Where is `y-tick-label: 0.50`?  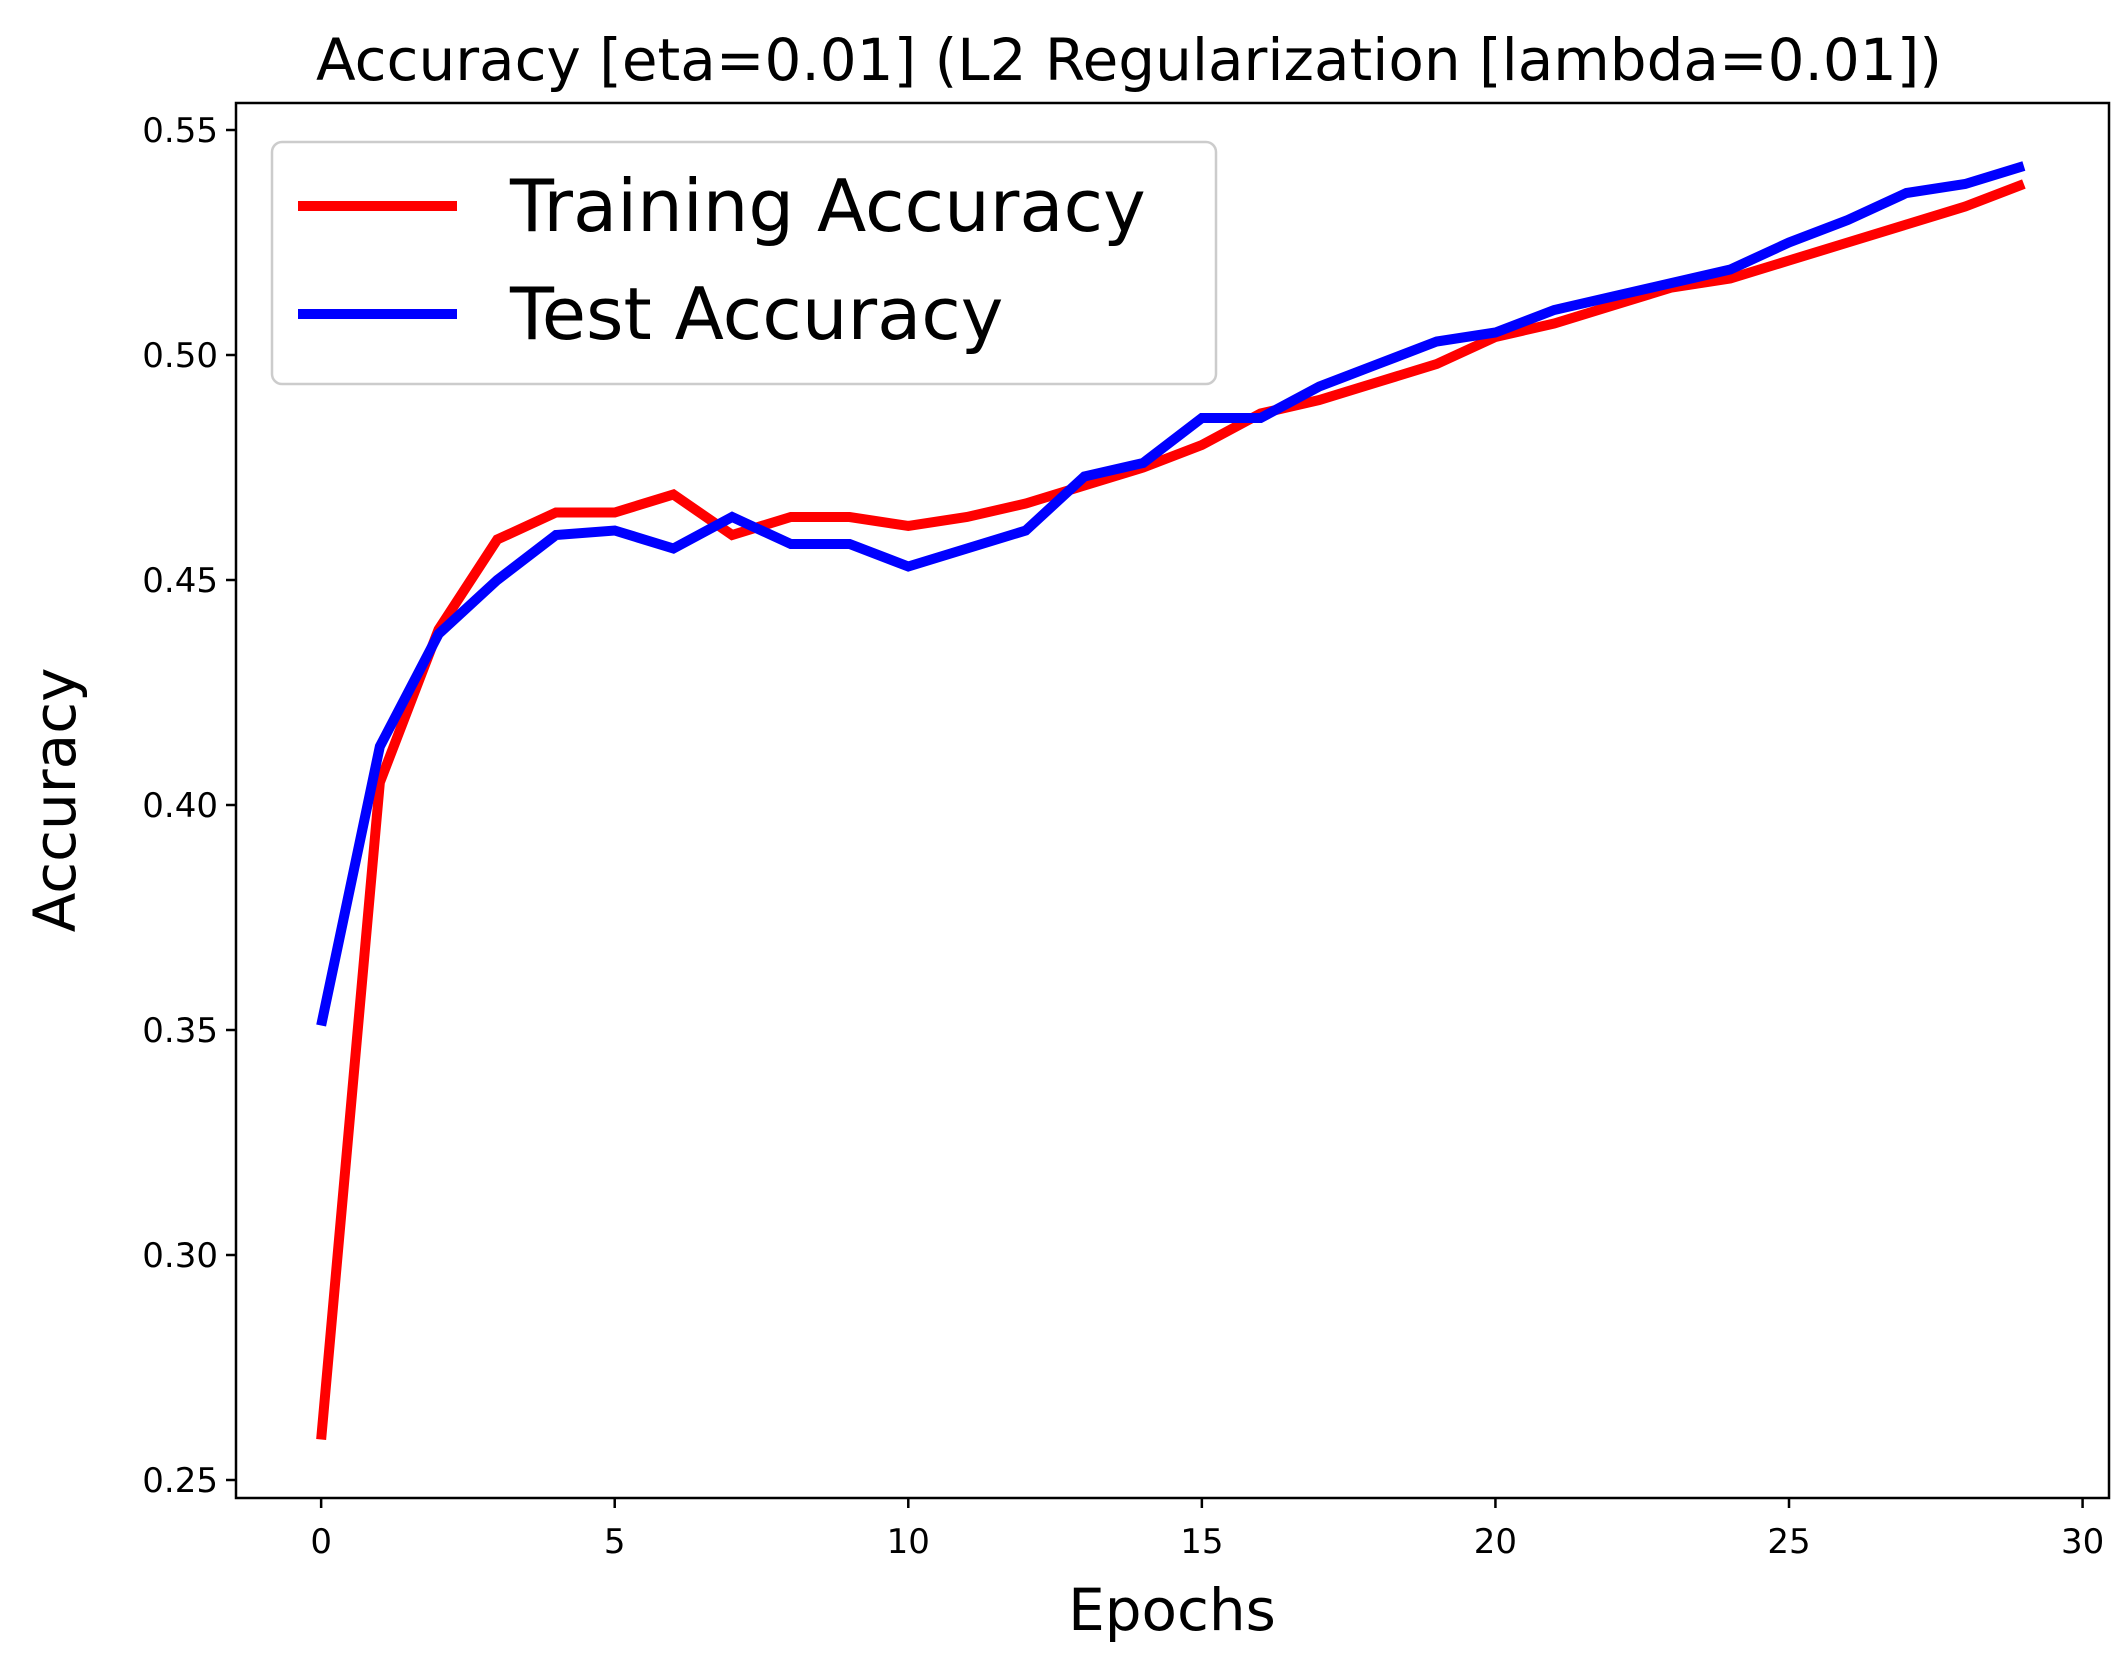 y-tick-label: 0.50 is located at coordinates (180, 356).